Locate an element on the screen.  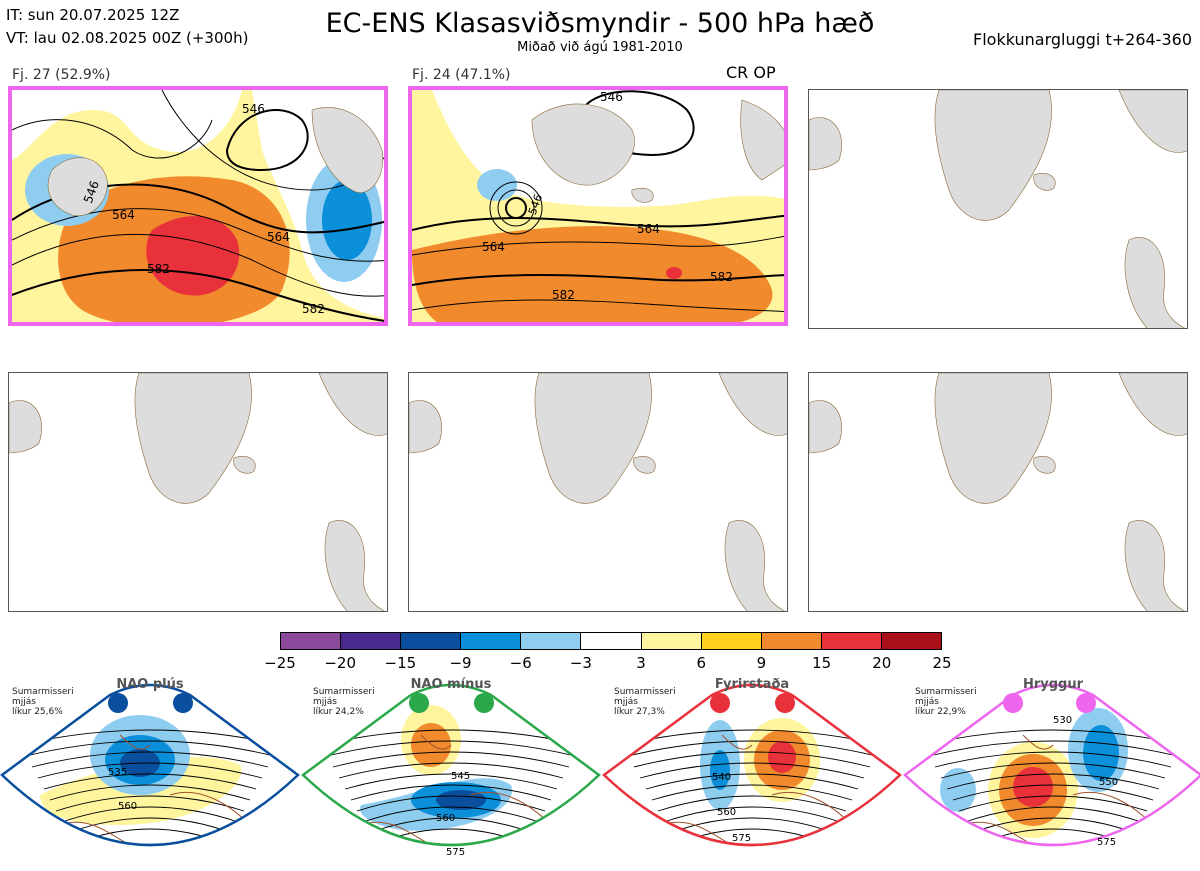
regime-title: NAO mínus is located at coordinates (451, 684).